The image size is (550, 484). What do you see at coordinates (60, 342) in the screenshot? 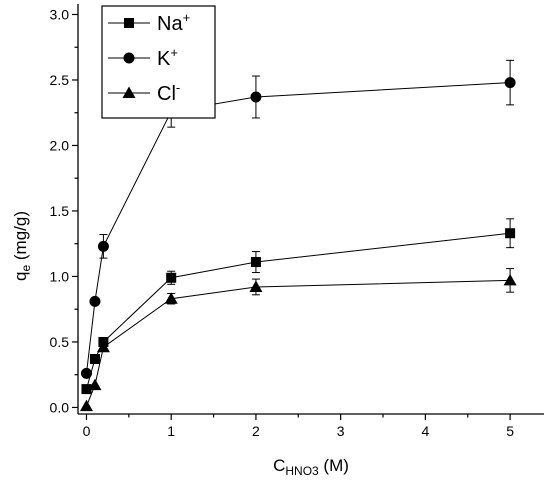
I see `y-tick-label: 0.5` at bounding box center [60, 342].